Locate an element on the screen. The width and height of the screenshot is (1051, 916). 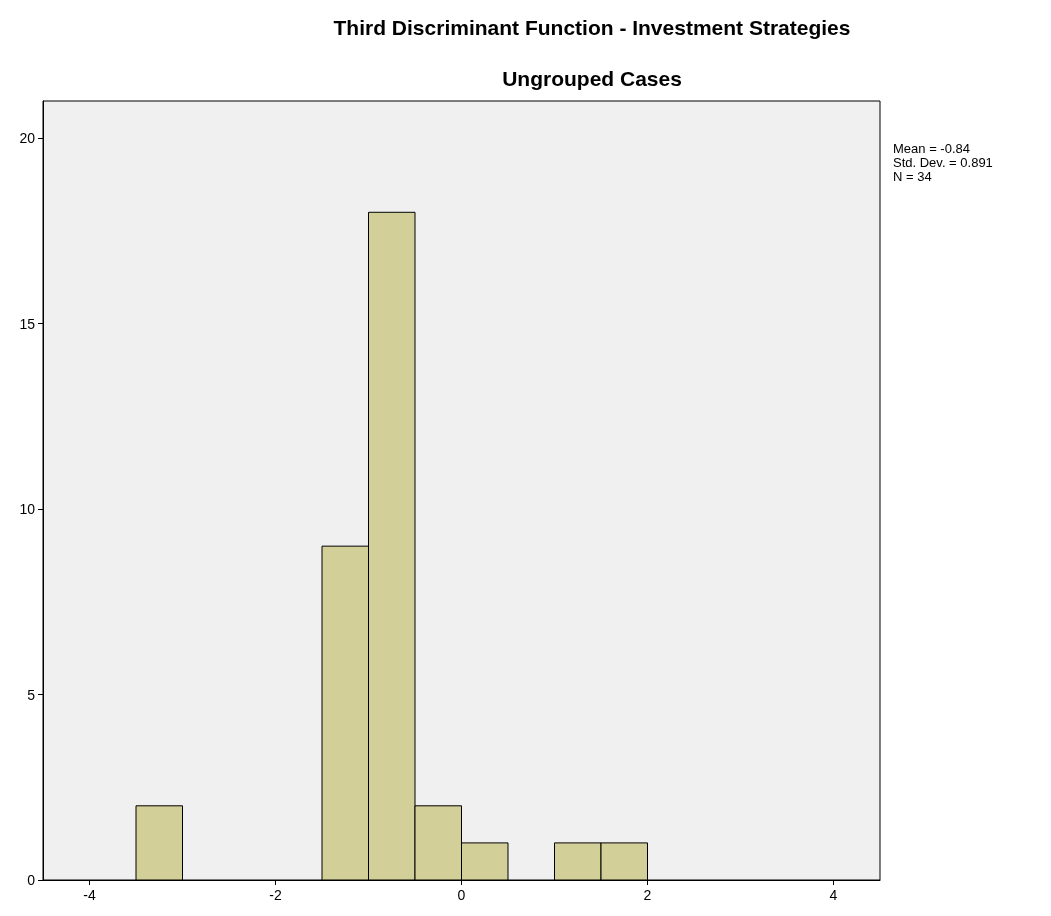
x-tick-label: -4 is located at coordinates (89, 895).